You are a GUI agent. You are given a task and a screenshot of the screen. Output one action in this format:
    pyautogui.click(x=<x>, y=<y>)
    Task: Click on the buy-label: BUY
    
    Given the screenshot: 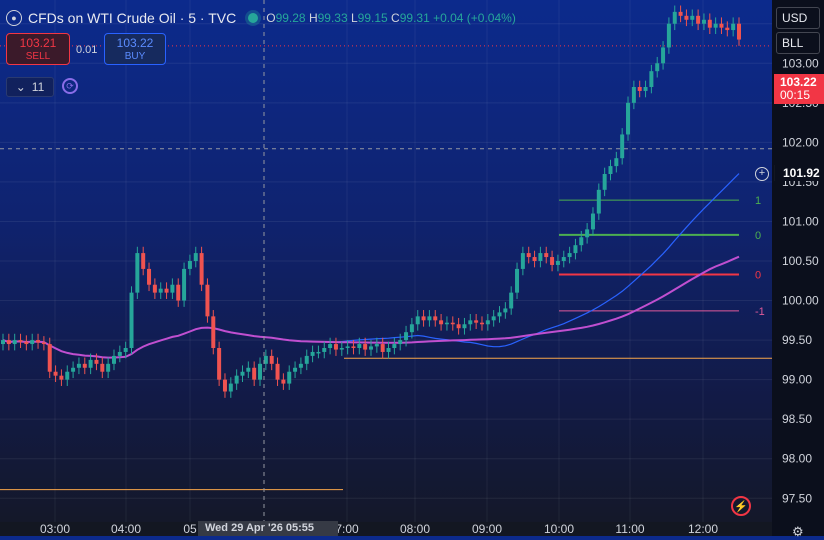 What is the action you would take?
    pyautogui.click(x=135, y=56)
    